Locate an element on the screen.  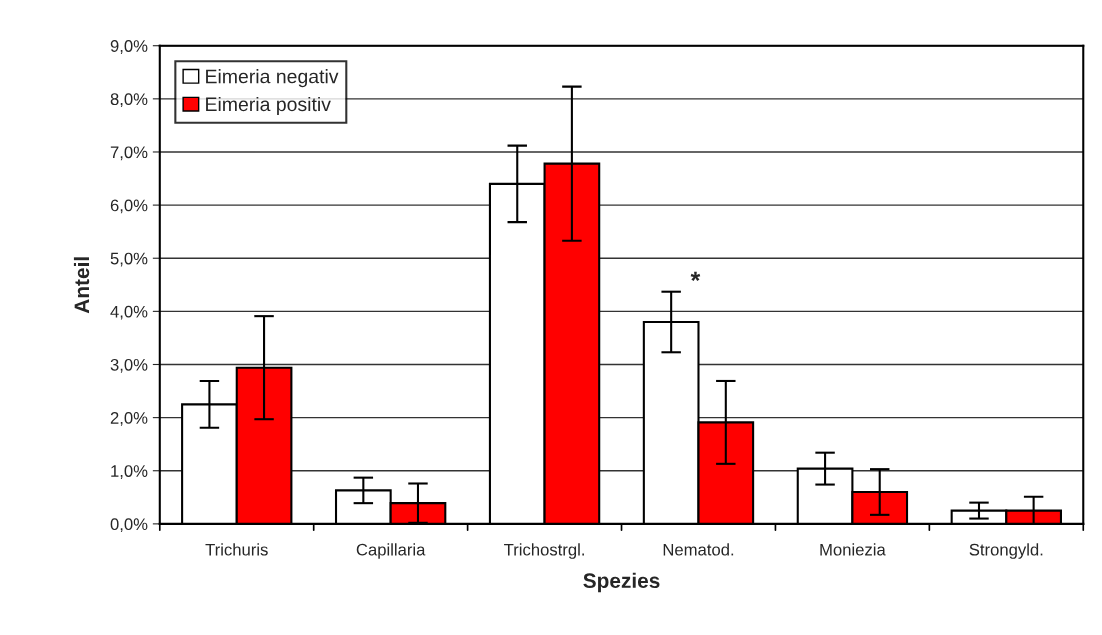
x-tick-label: Moniezia is located at coordinates (853, 549).